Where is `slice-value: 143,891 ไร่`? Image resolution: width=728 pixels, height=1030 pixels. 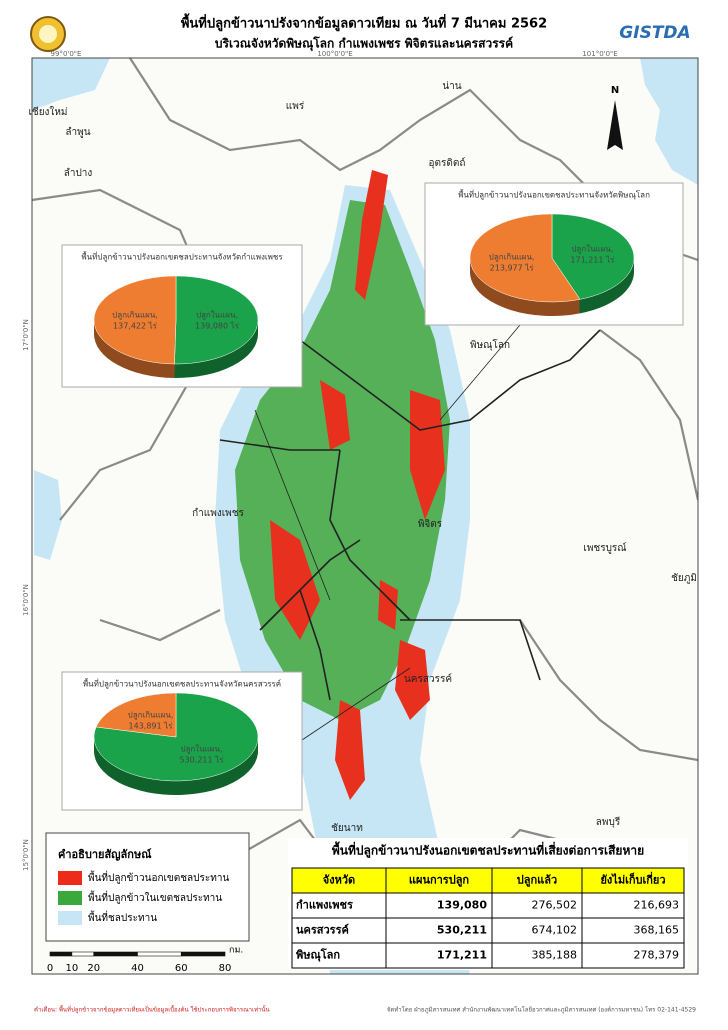 slice-value: 143,891 ไร่ is located at coordinates (151, 725).